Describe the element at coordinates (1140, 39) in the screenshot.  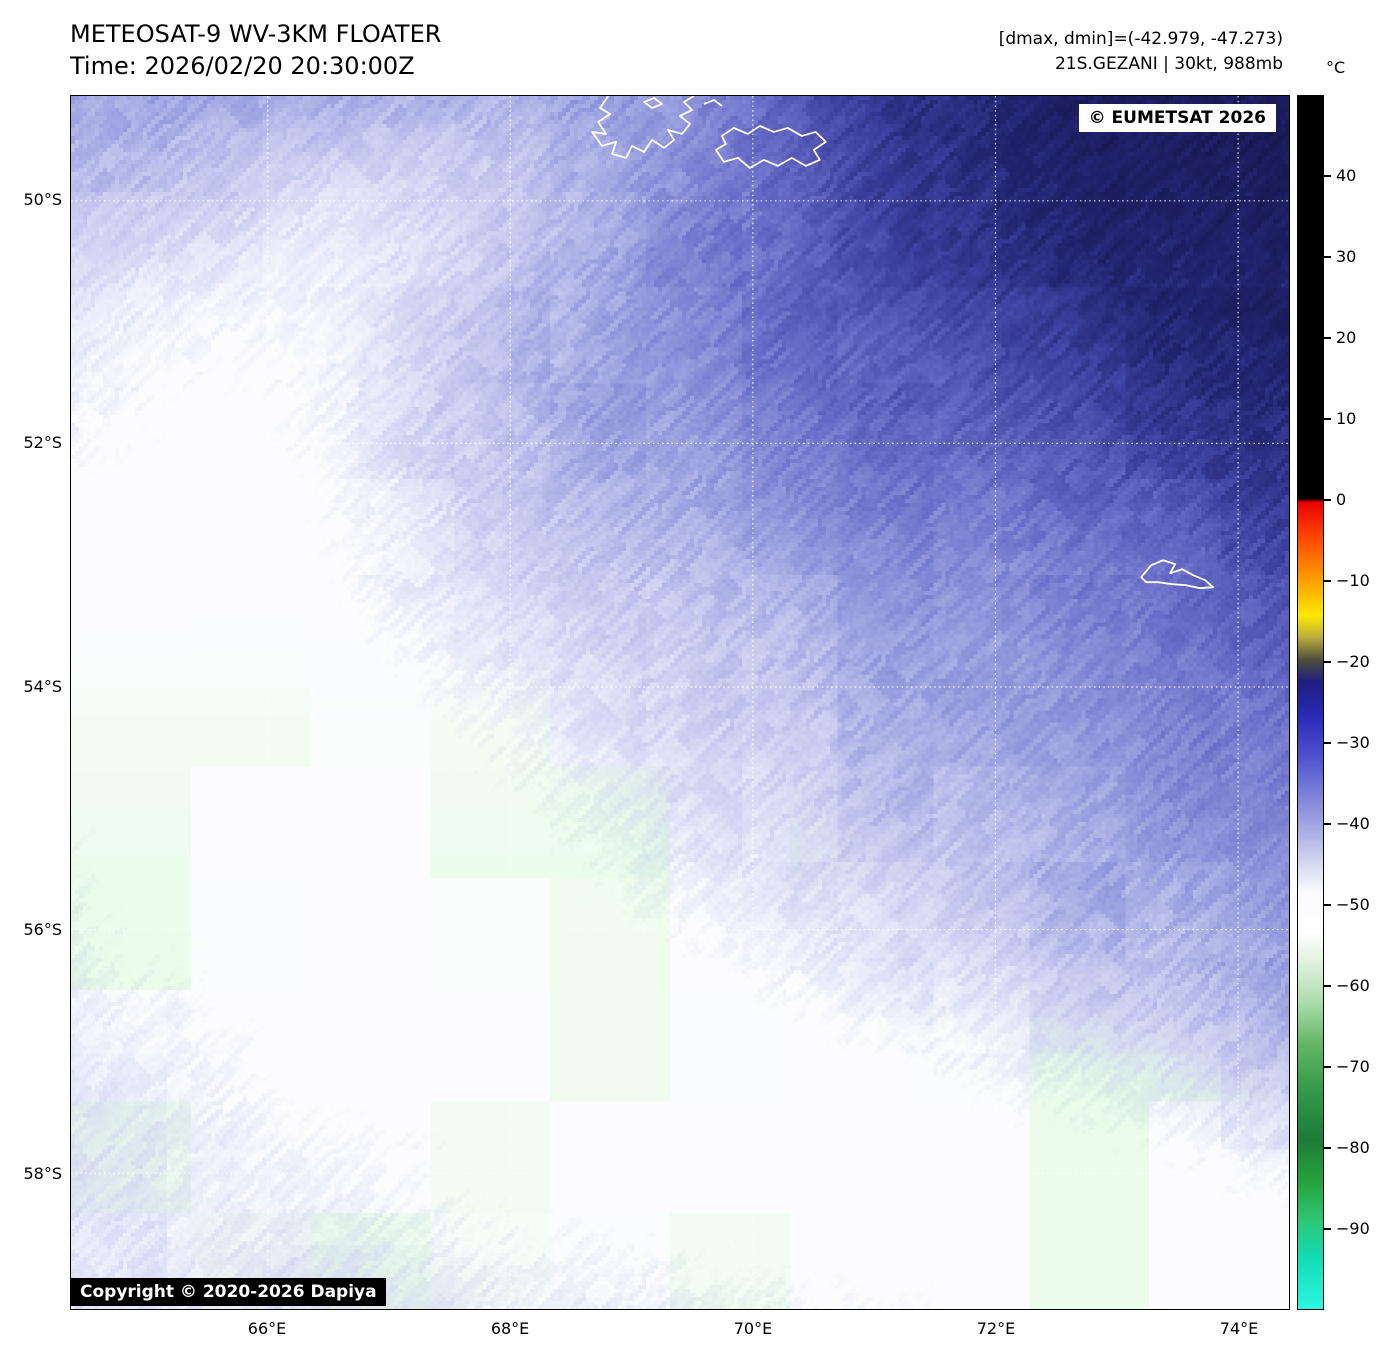
I see `dmax-dmin-stats: [dmax, dmin]=(-42.979, -47.273)` at that location.